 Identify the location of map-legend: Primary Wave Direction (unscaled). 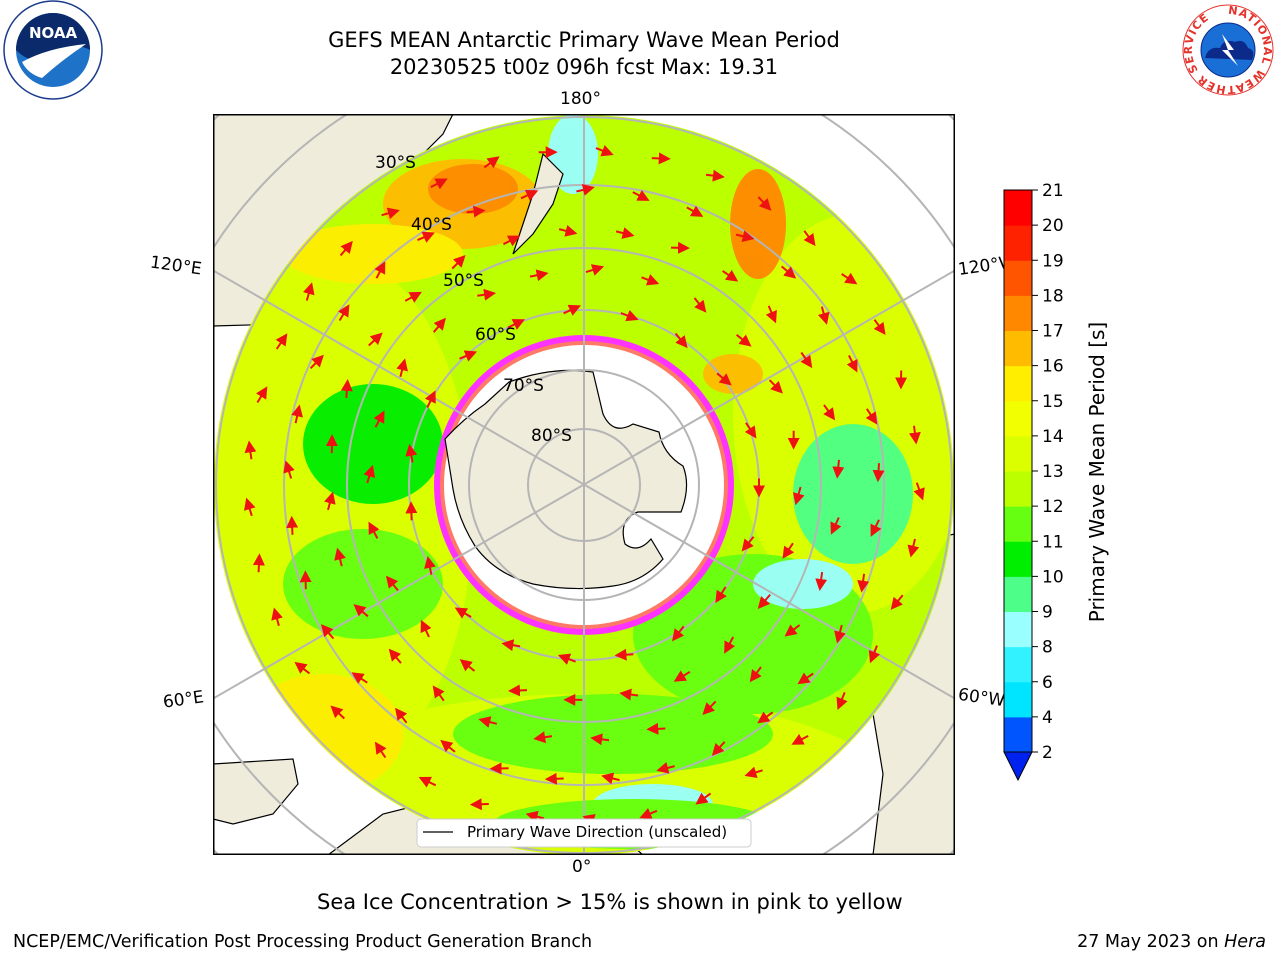
(584, 833).